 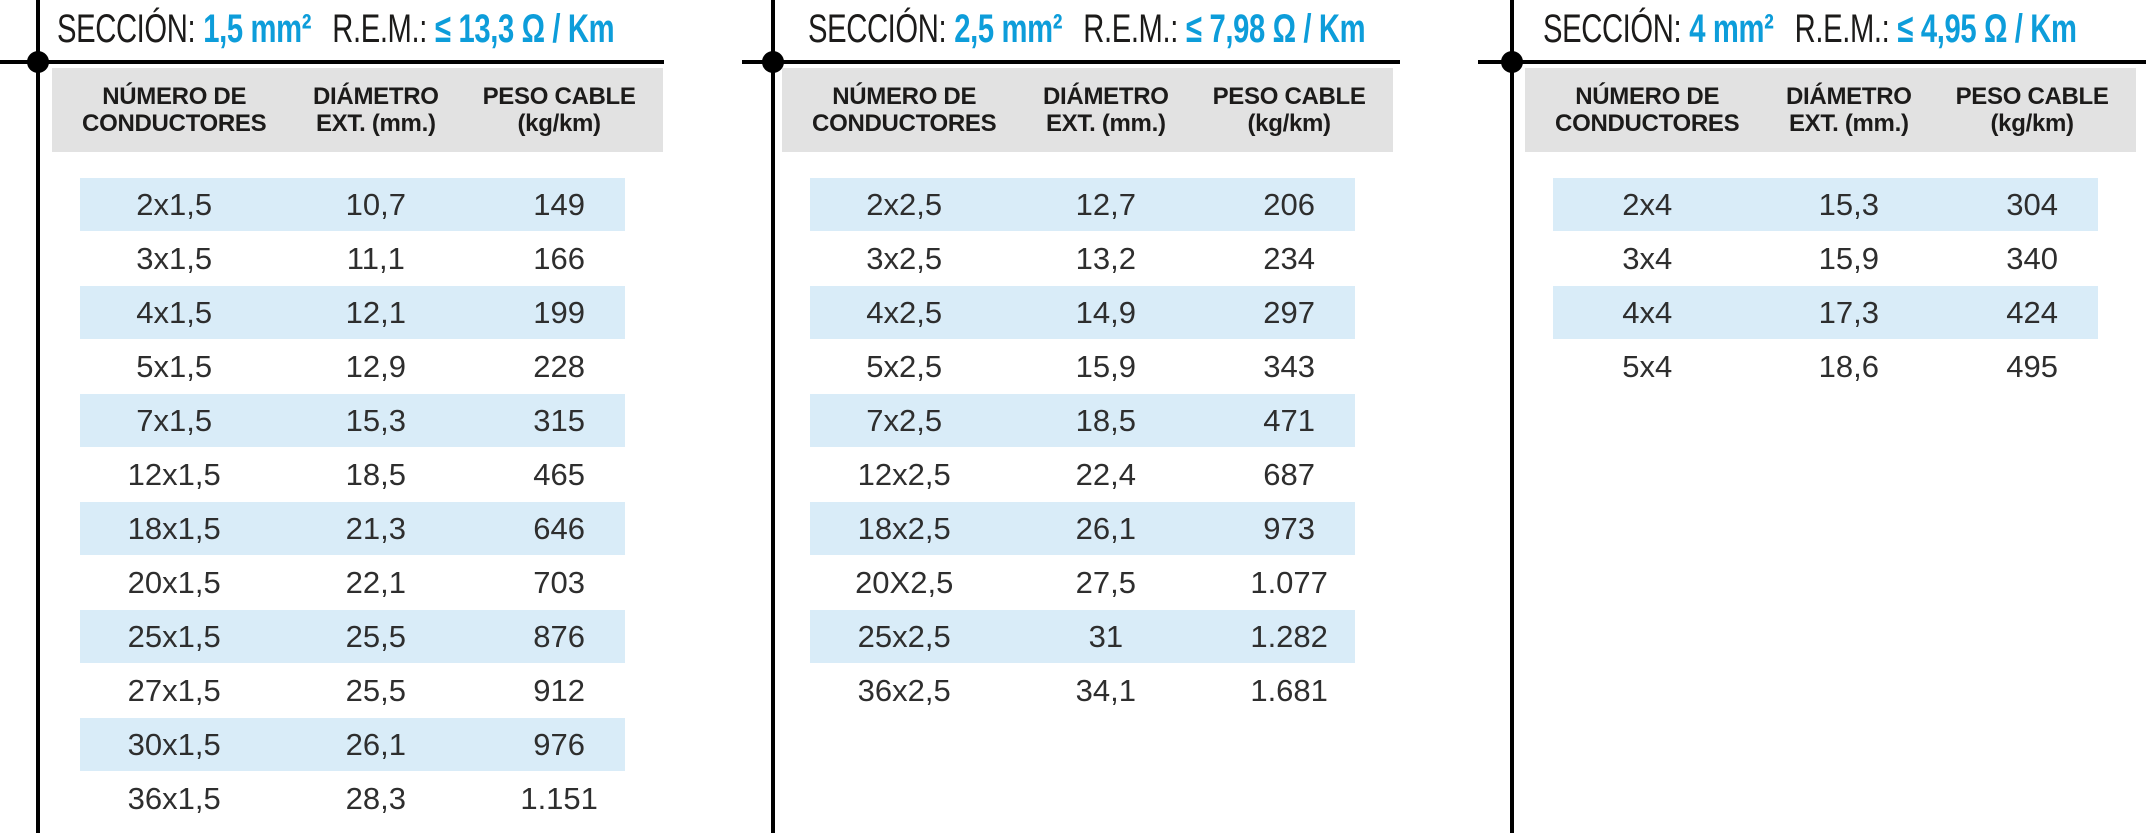 I want to click on seccion-value: 1,5 mm², so click(x=257, y=29).